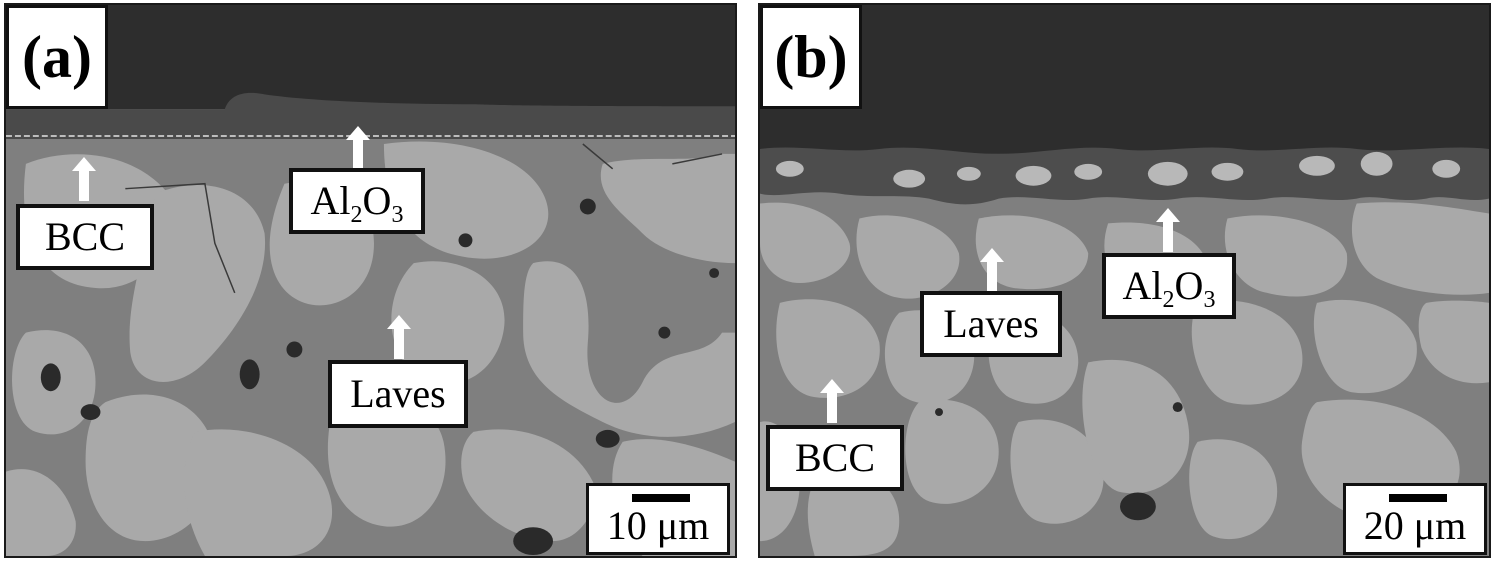 The height and width of the screenshot is (563, 1495). I want to click on scale-bar-a: 10 μm, so click(658, 519).